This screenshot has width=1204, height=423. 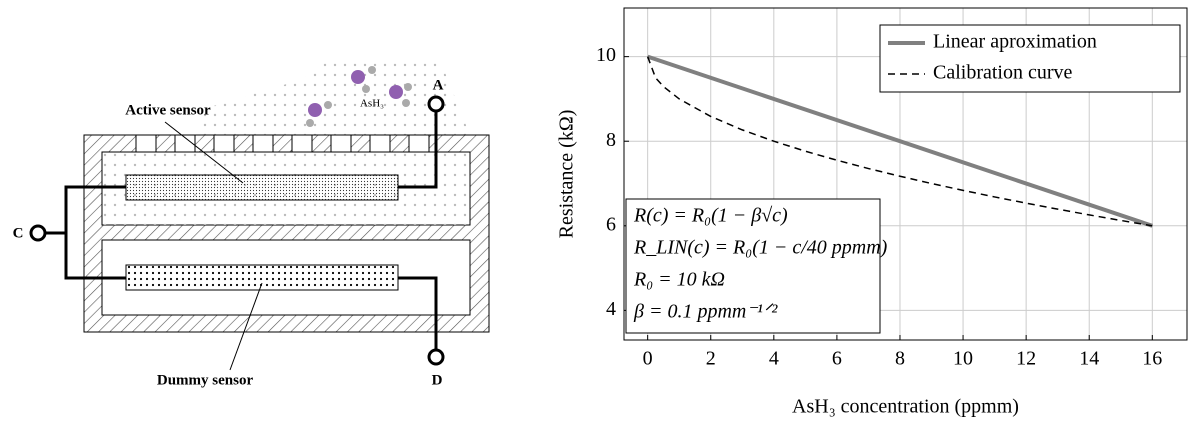 I want to click on molecules, so click(x=359, y=96).